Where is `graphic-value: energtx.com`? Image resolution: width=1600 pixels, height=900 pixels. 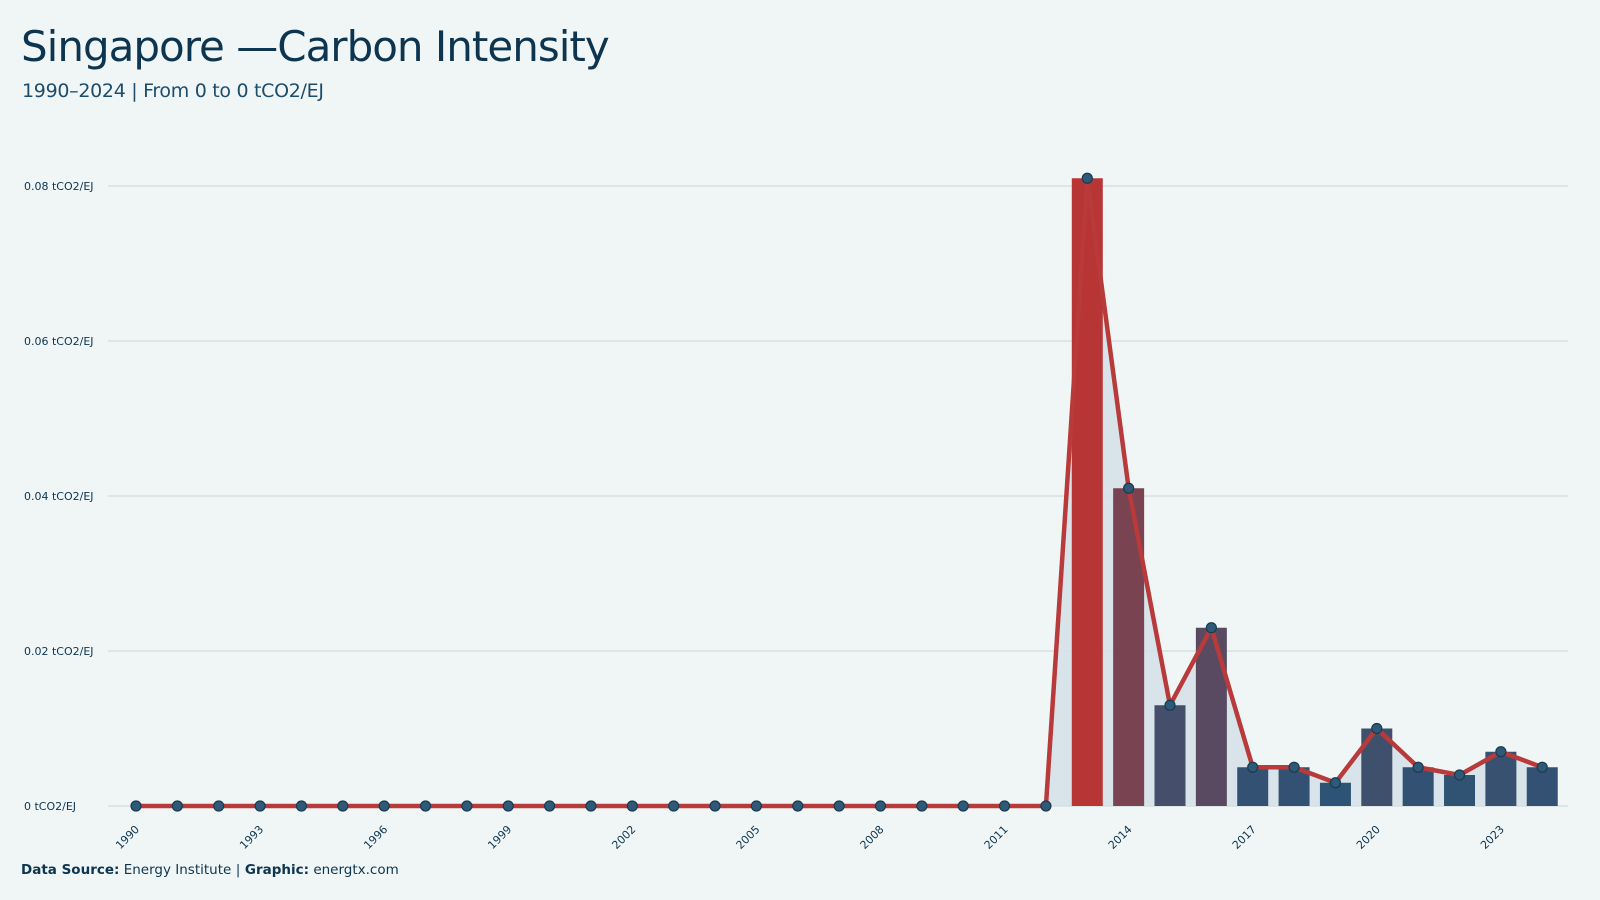 graphic-value: energtx.com is located at coordinates (356, 870).